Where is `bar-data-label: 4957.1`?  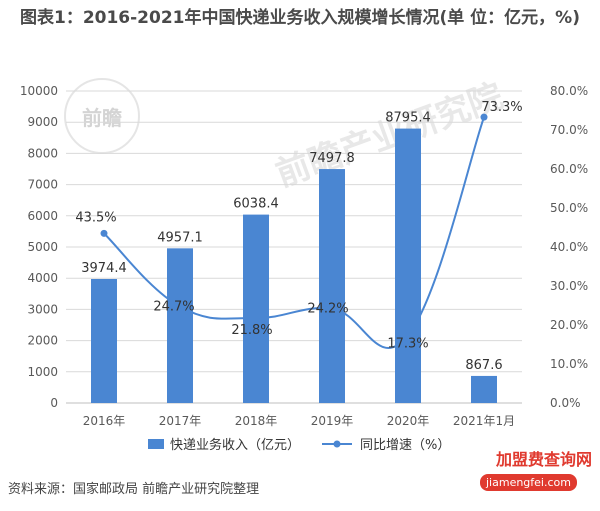 bar-data-label: 4957.1 is located at coordinates (180, 237).